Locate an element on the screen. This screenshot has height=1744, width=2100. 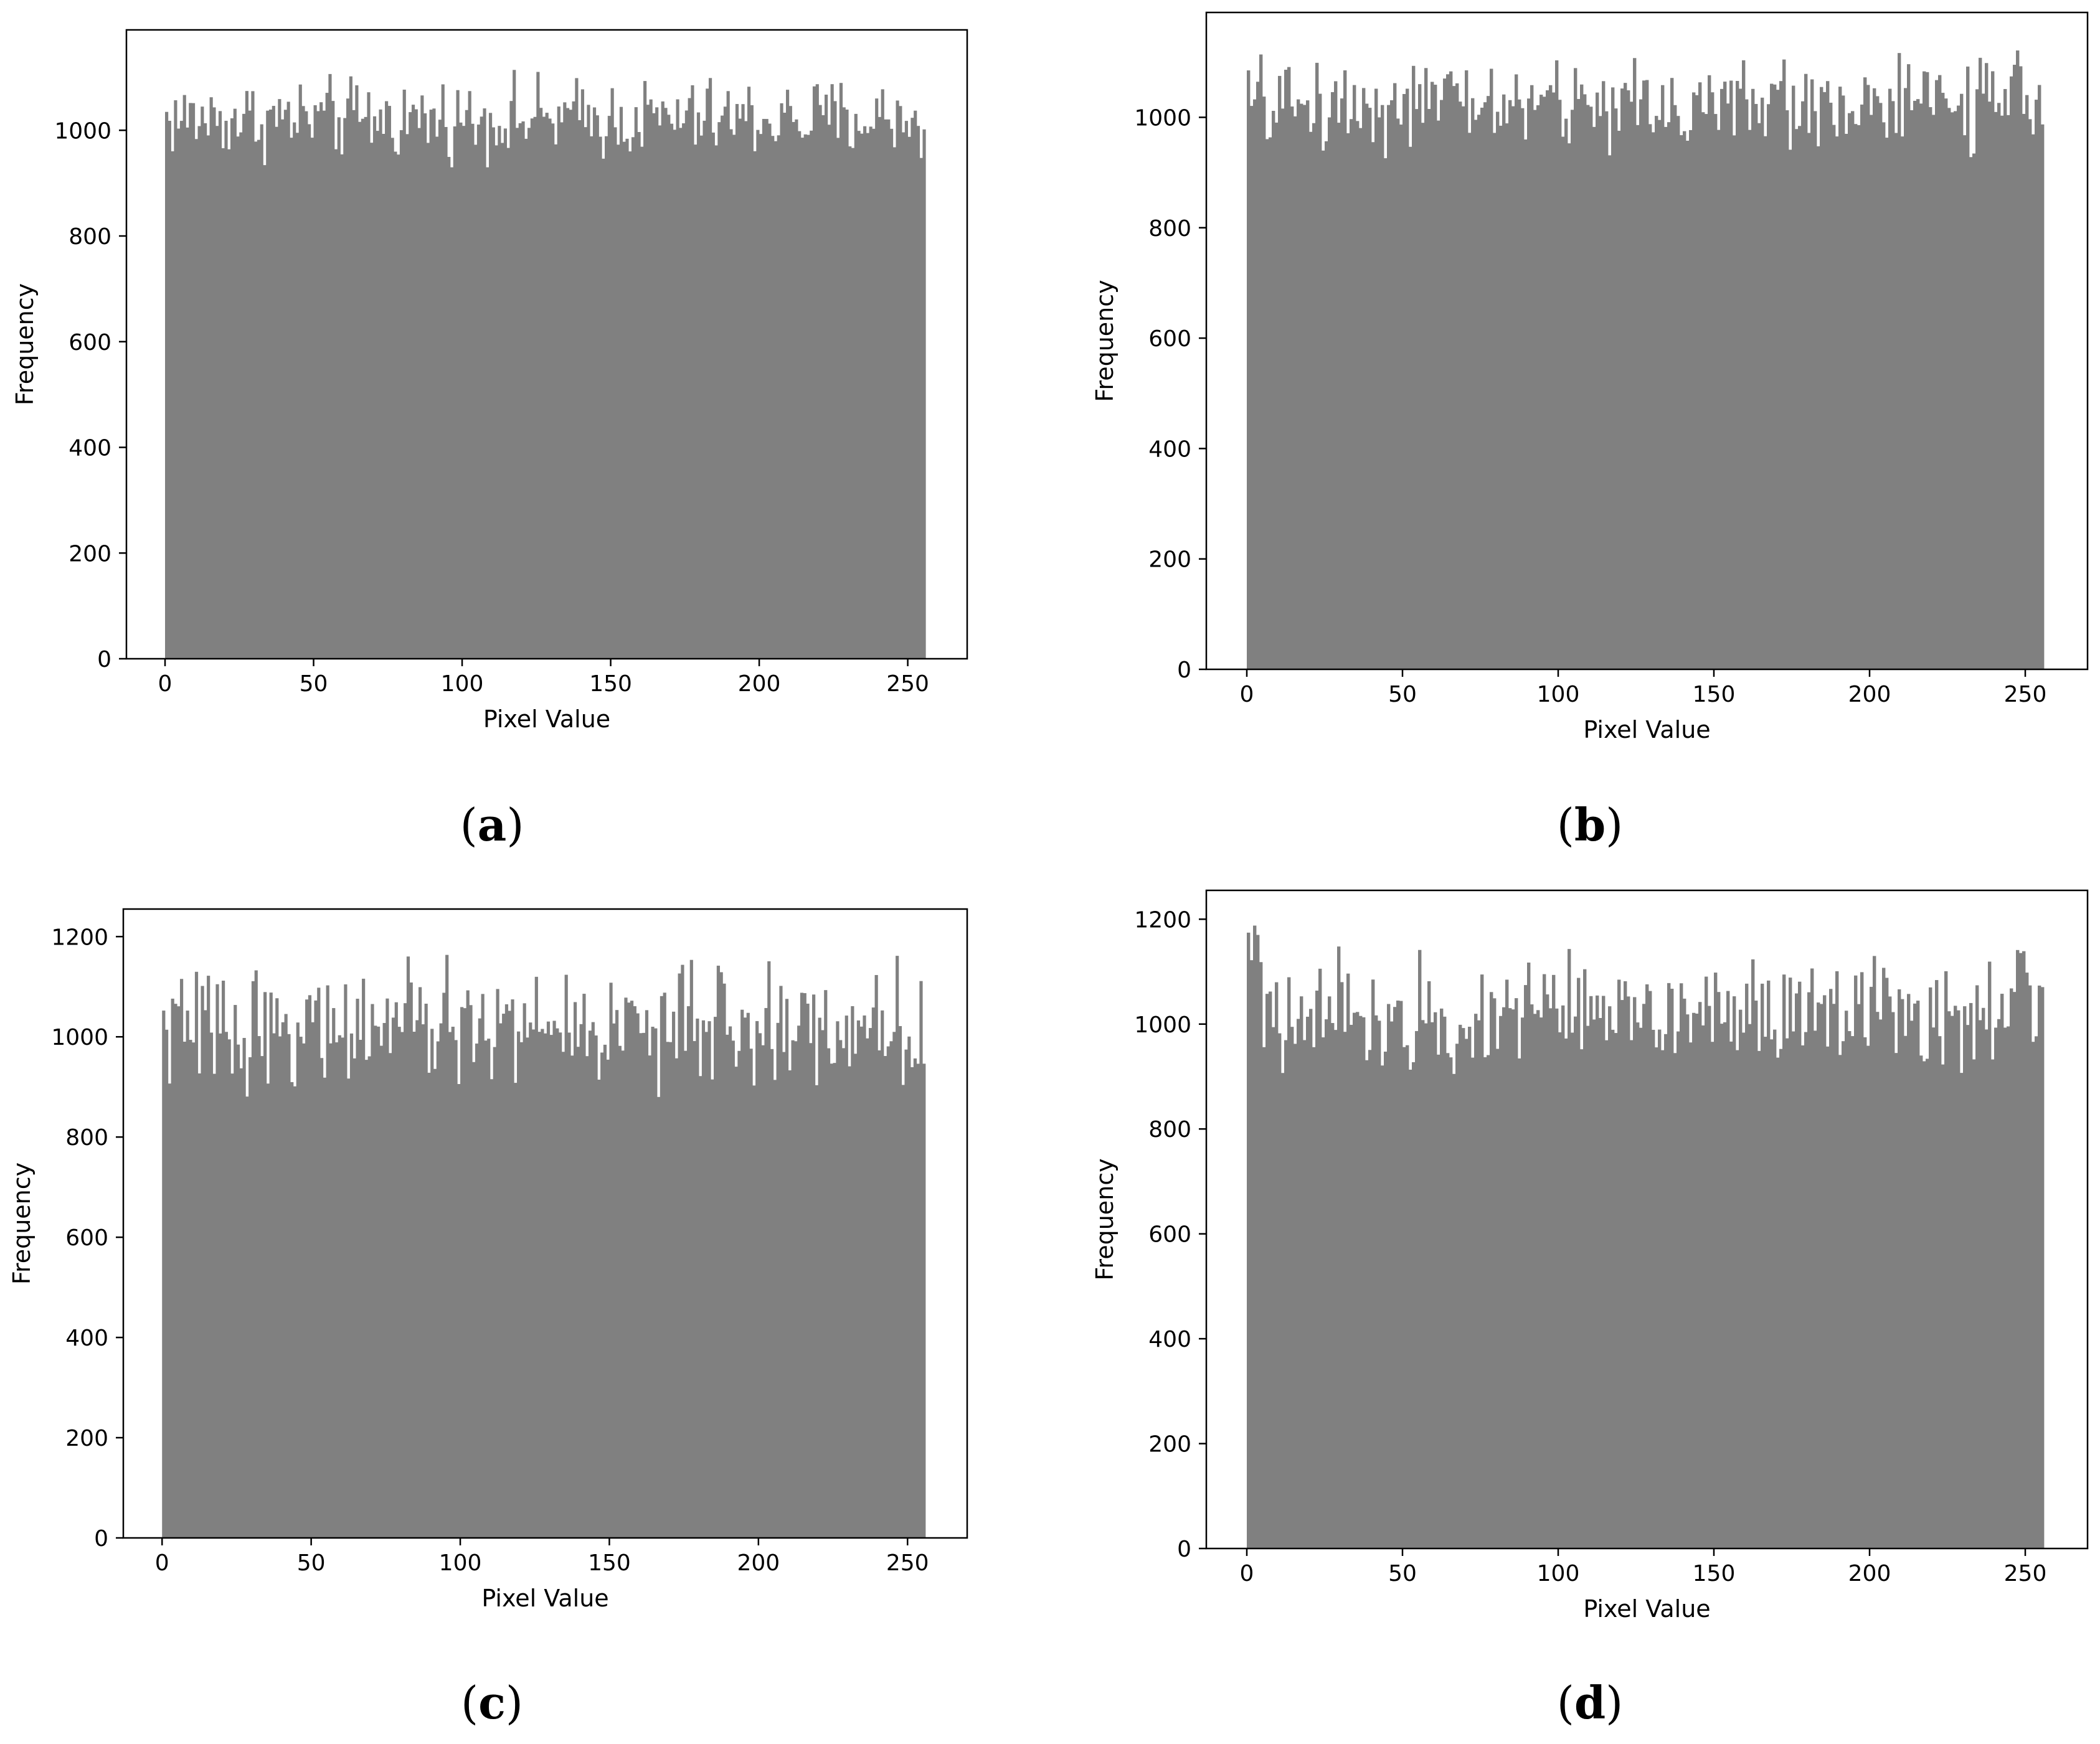
y-tick-label: 0 is located at coordinates (101, 1539).